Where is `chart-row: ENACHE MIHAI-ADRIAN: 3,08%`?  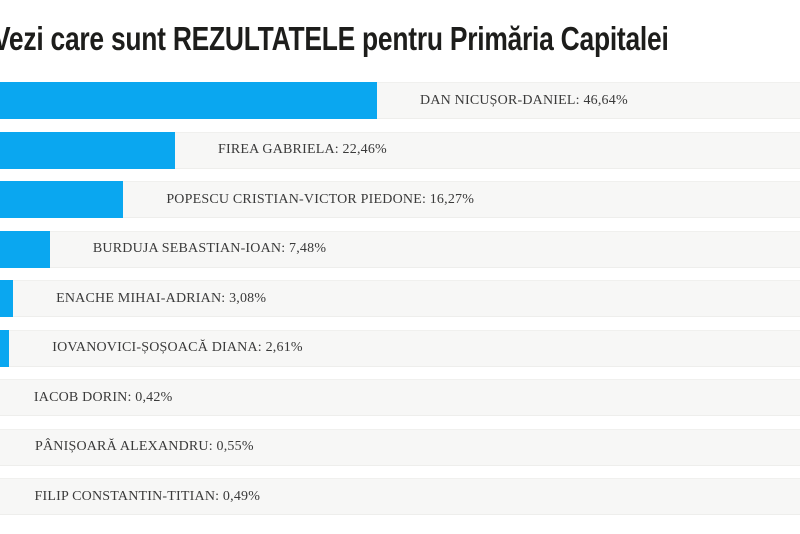 chart-row: ENACHE MIHAI-ADRIAN: 3,08% is located at coordinates (400, 298).